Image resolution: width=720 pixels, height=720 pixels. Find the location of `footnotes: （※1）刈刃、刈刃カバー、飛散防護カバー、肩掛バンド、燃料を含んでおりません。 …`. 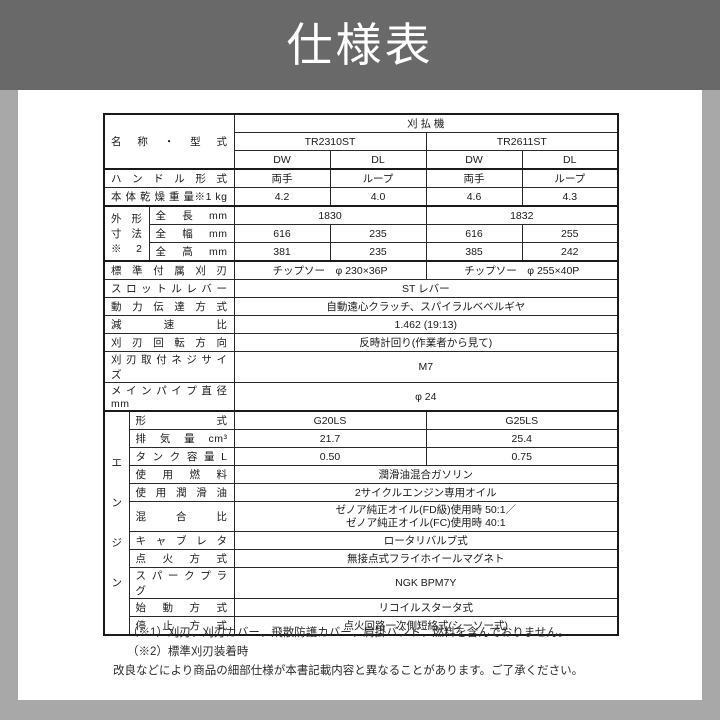

footnotes: （※1）刈刃、刈刃カバー、飛散防護カバー、肩掛バンド、燃料を含んでおりません。 … is located at coordinates (383, 652).